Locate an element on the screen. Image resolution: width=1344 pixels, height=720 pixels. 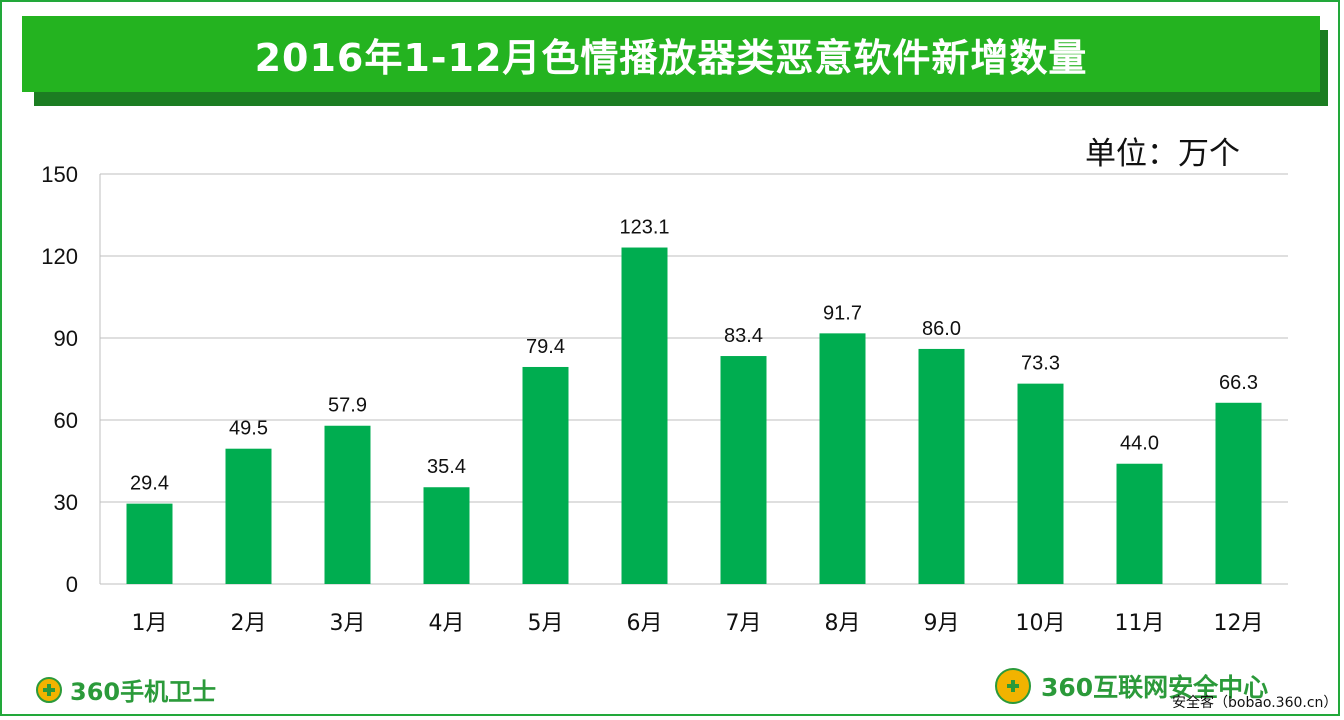
x-tick-label: 12月 is located at coordinates (1239, 623).